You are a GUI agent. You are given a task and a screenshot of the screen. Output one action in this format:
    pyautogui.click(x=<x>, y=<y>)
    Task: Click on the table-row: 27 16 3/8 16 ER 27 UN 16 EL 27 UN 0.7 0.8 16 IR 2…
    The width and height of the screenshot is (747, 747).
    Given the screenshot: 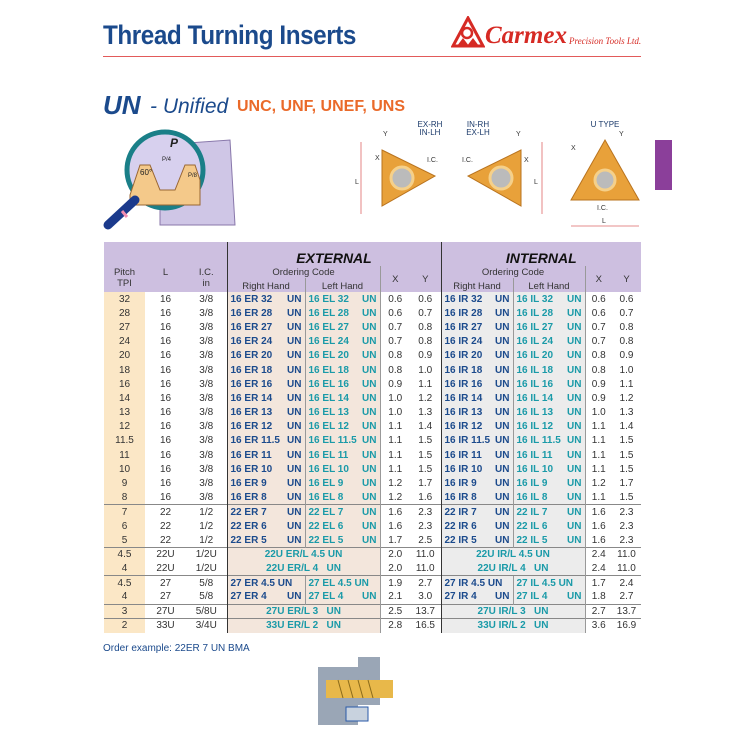 What is the action you would take?
    pyautogui.click(x=372, y=327)
    